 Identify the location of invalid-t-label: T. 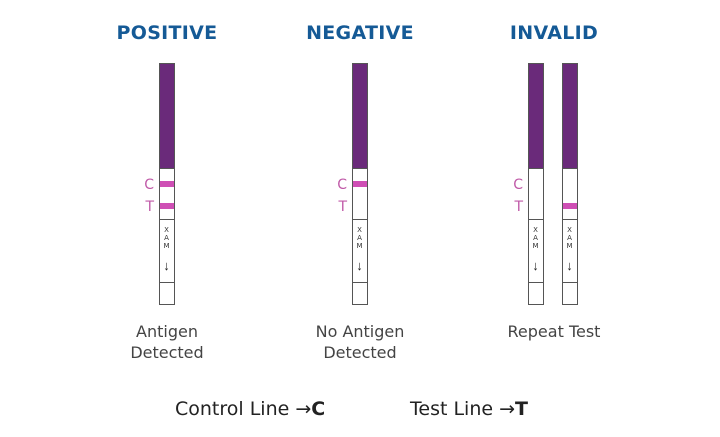
(518, 207).